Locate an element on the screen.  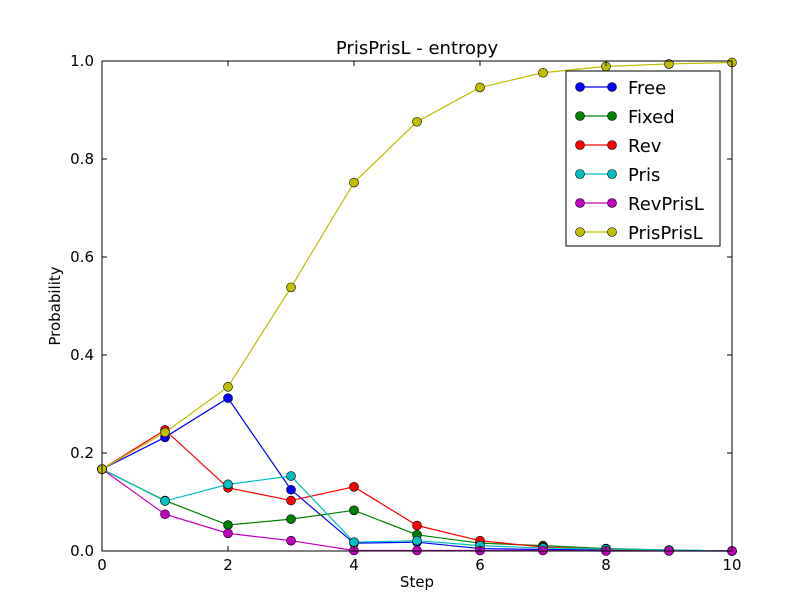
x-tick-label: 10 is located at coordinates (731, 565).